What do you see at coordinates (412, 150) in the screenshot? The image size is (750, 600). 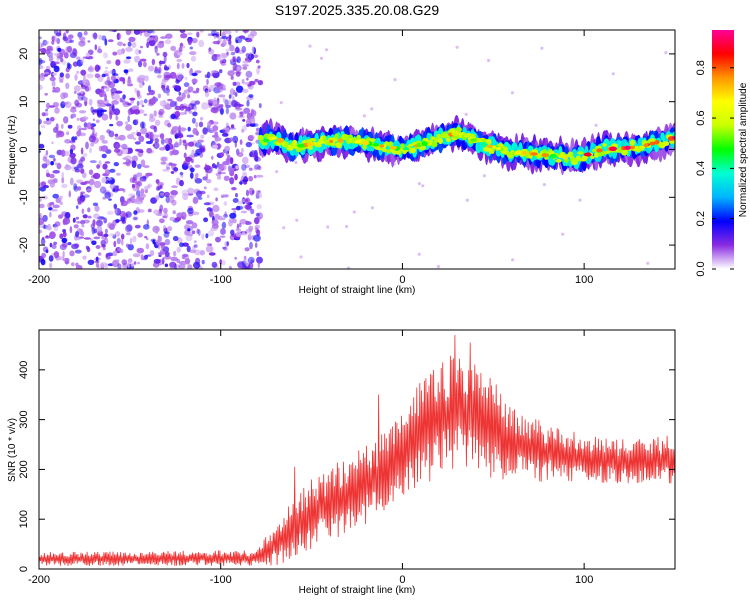 I see `ridge-segment` at bounding box center [412, 150].